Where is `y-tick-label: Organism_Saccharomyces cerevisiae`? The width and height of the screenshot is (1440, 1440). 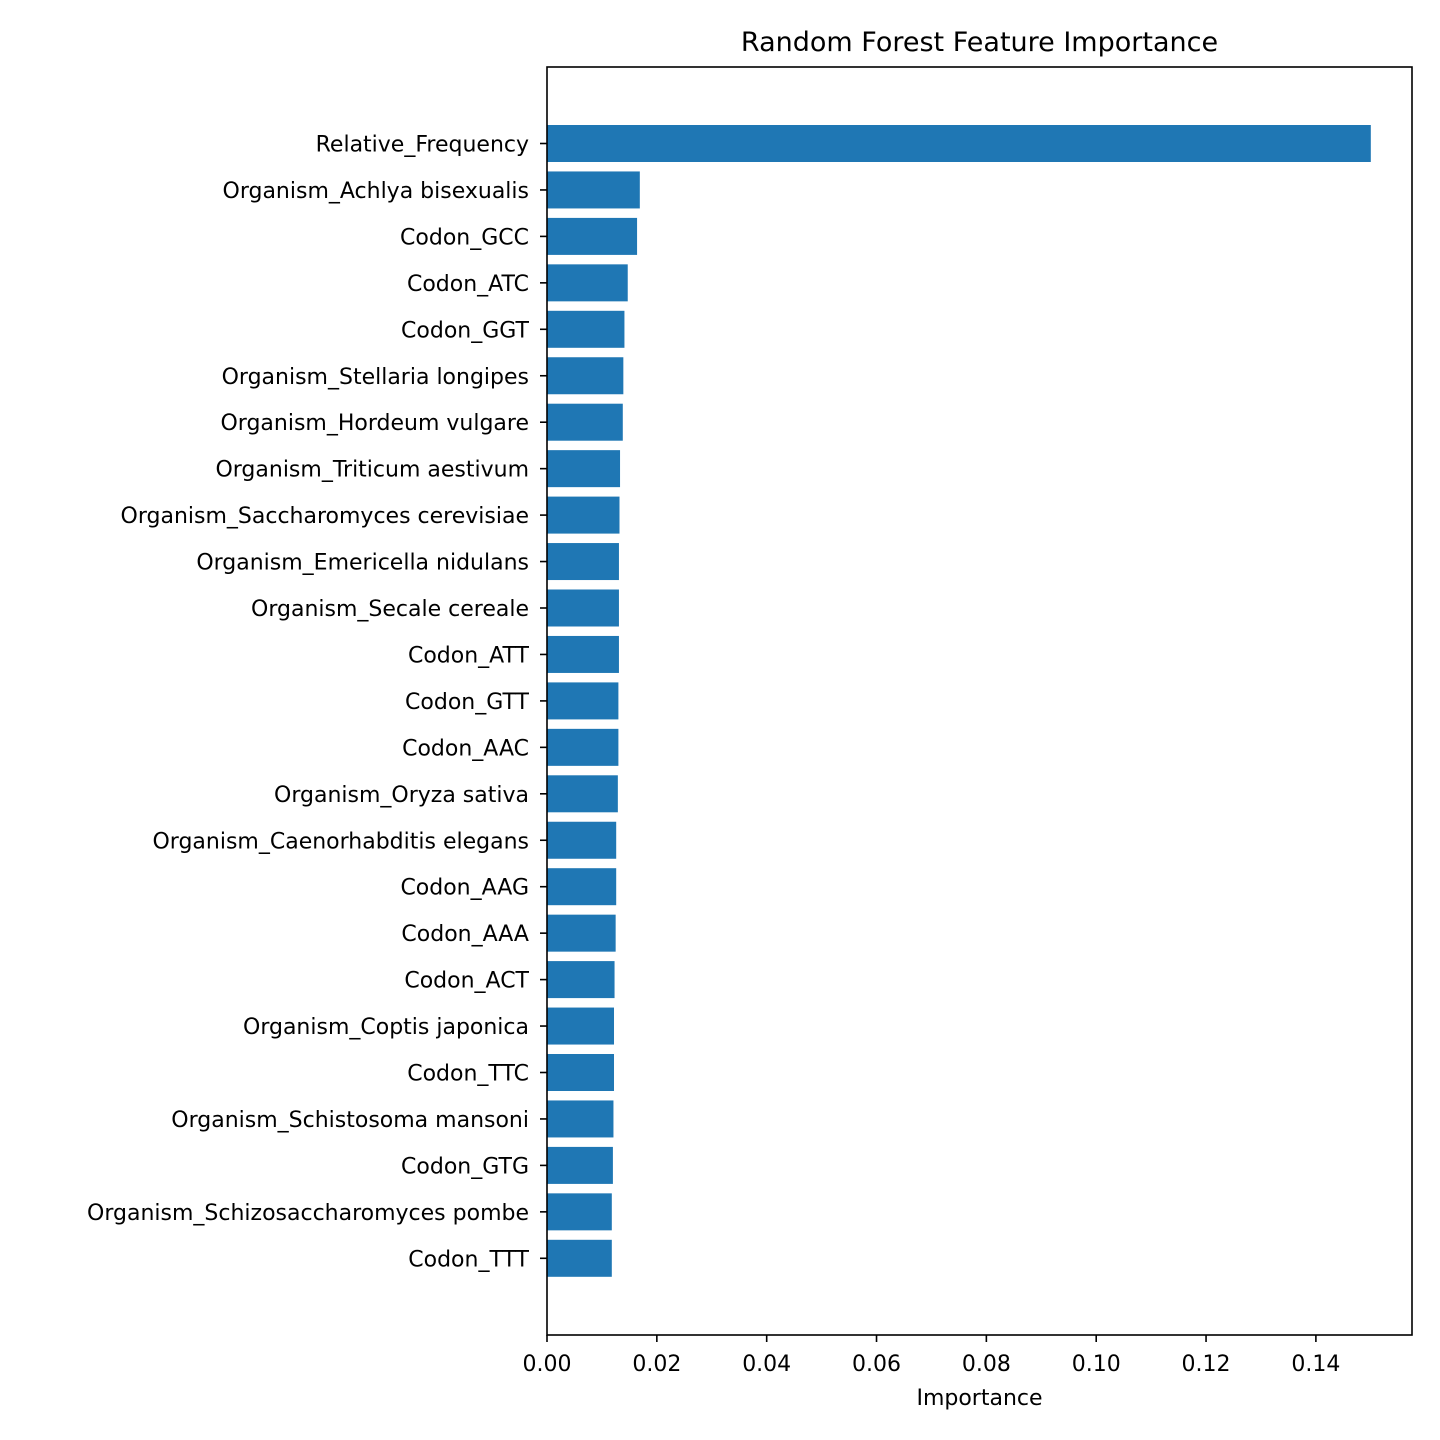 y-tick-label: Organism_Saccharomyces cerevisiae is located at coordinates (325, 516).